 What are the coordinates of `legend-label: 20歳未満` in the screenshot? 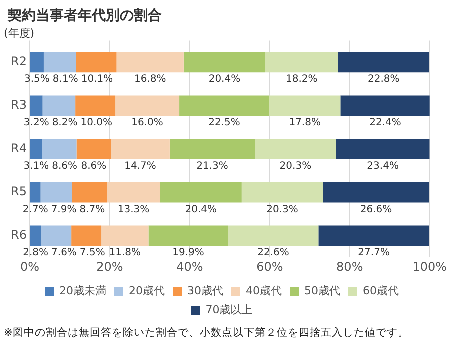 It's located at (83, 291).